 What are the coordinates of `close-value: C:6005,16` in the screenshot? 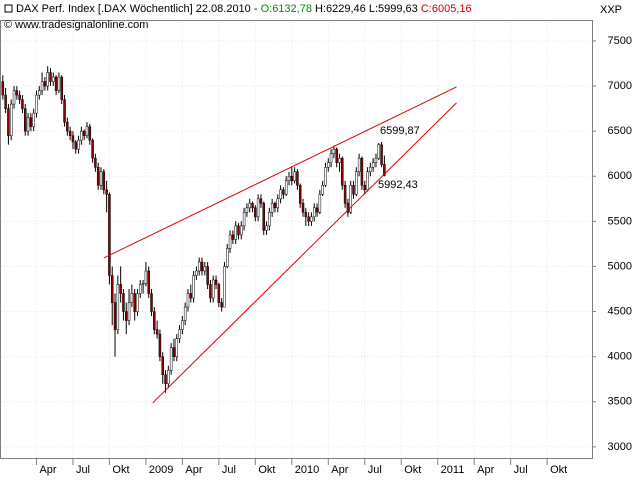 It's located at (446, 9).